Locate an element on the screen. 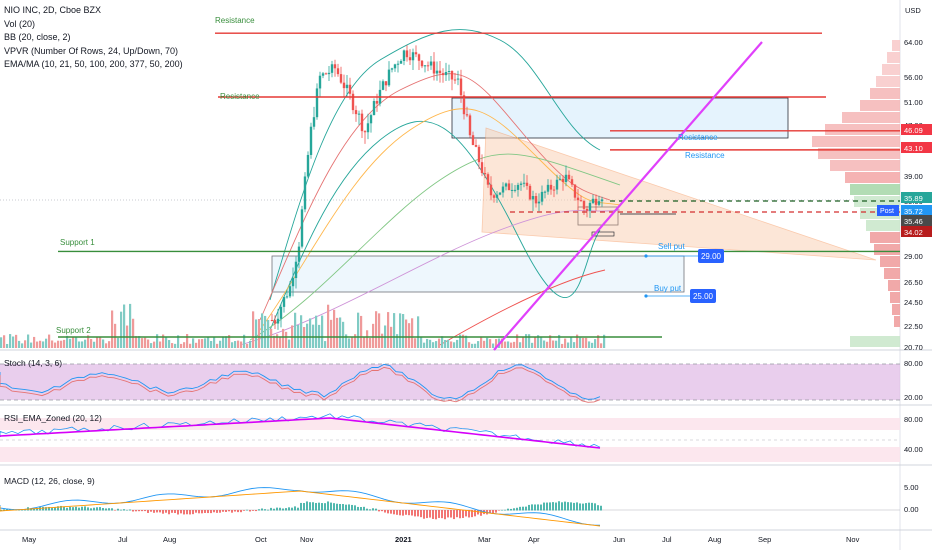 This screenshot has width=932, height=550. sell-put-value: 29.00 is located at coordinates (711, 256).